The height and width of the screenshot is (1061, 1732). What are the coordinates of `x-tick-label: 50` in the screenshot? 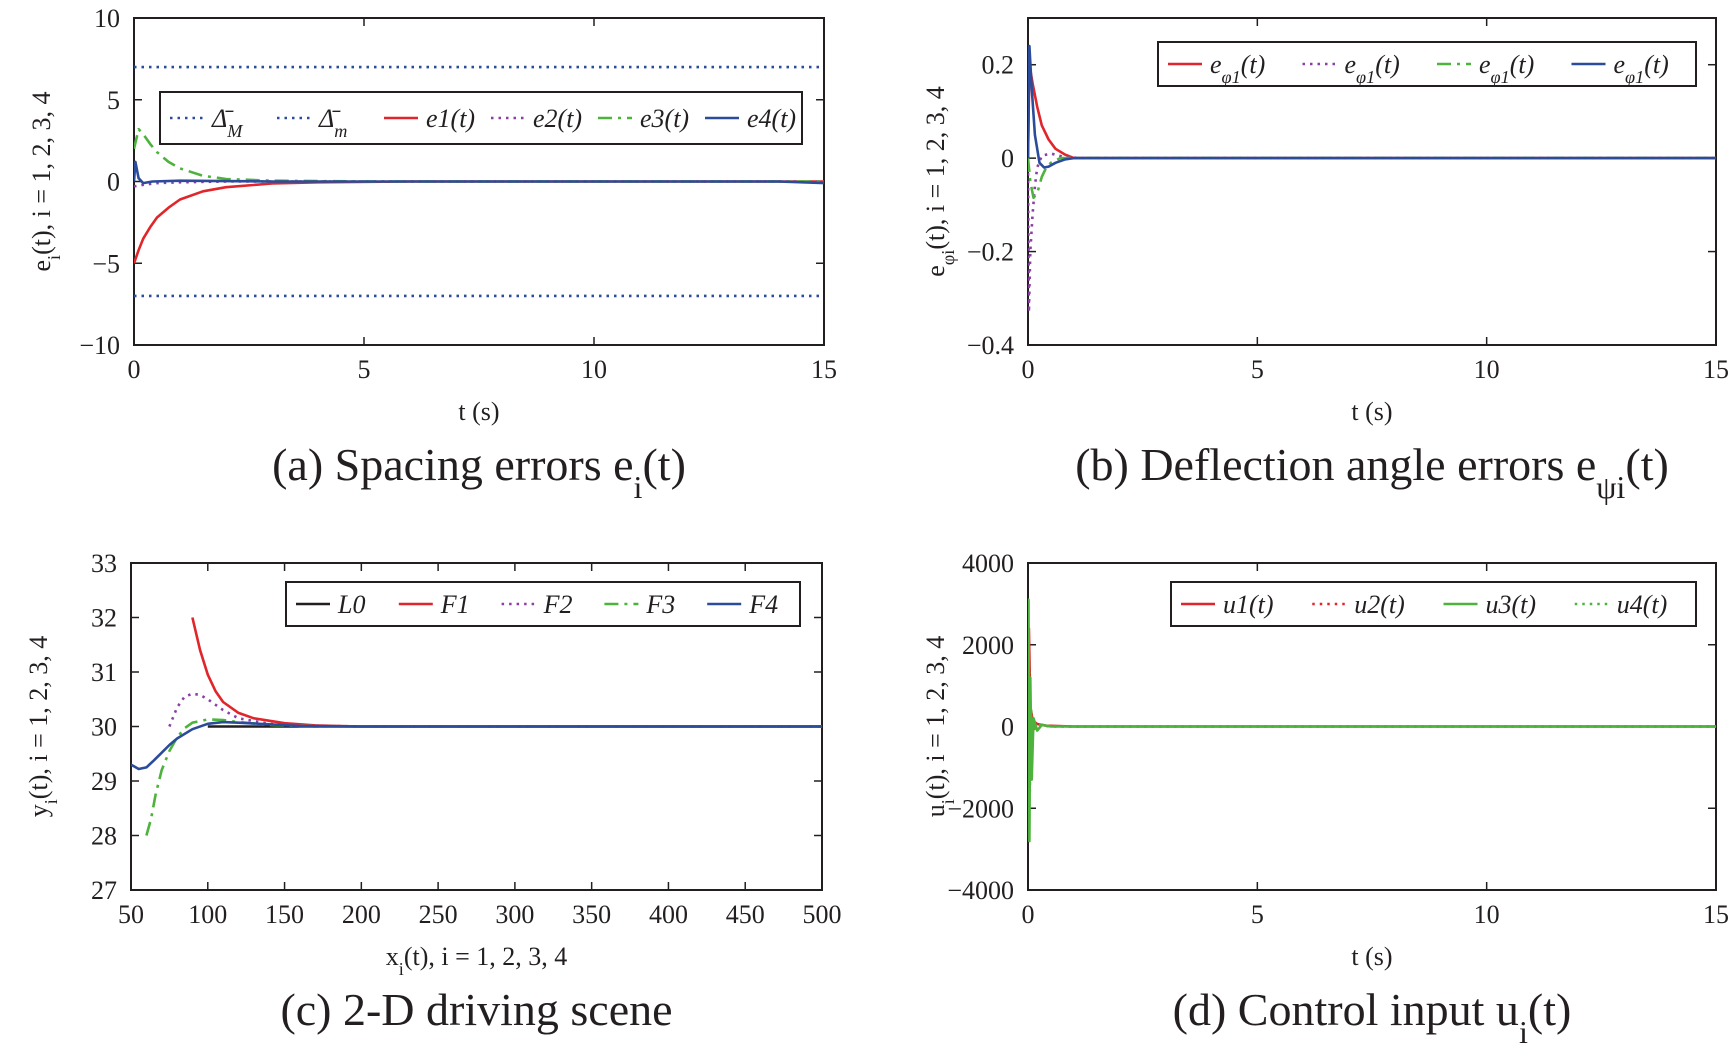 It's located at (131, 914).